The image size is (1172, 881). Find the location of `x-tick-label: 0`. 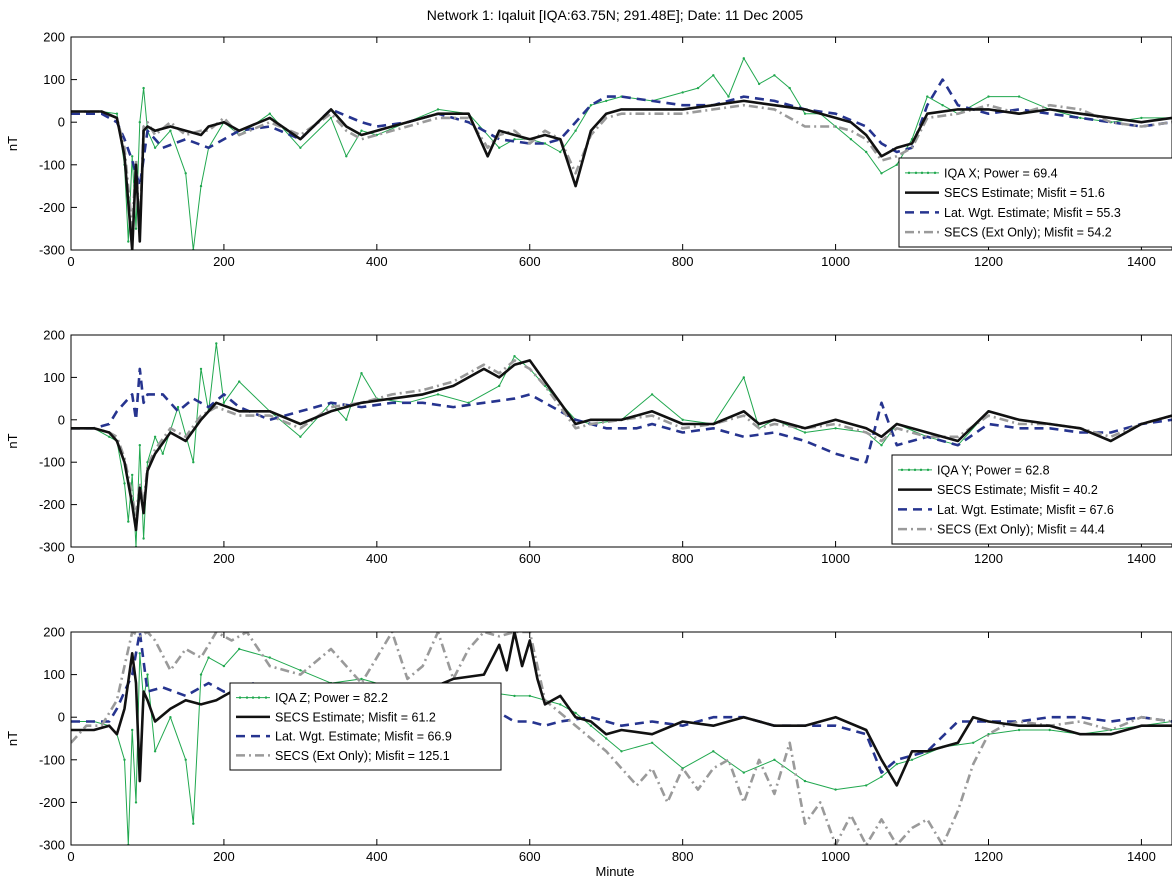

x-tick-label: 0 is located at coordinates (70, 558).